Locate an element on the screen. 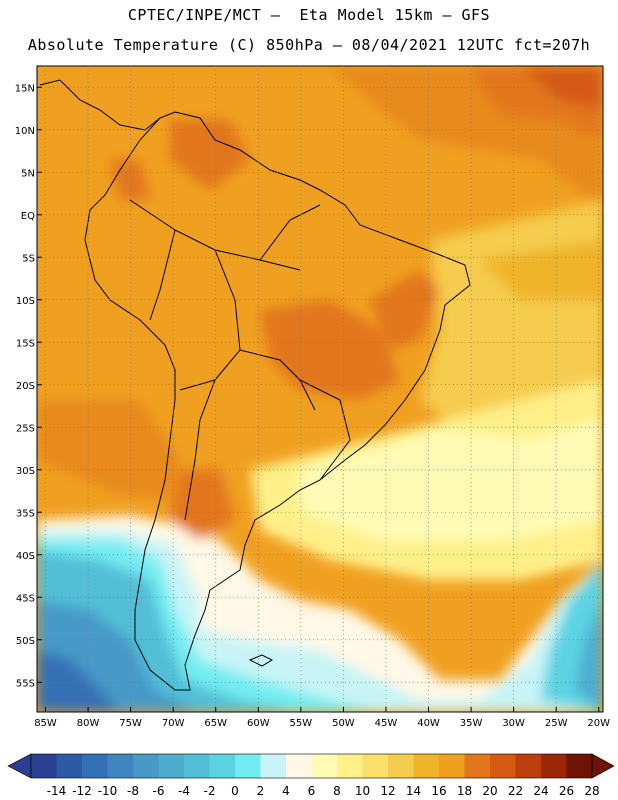 The height and width of the screenshot is (800, 618). colorbar-label: -10 is located at coordinates (108, 791).